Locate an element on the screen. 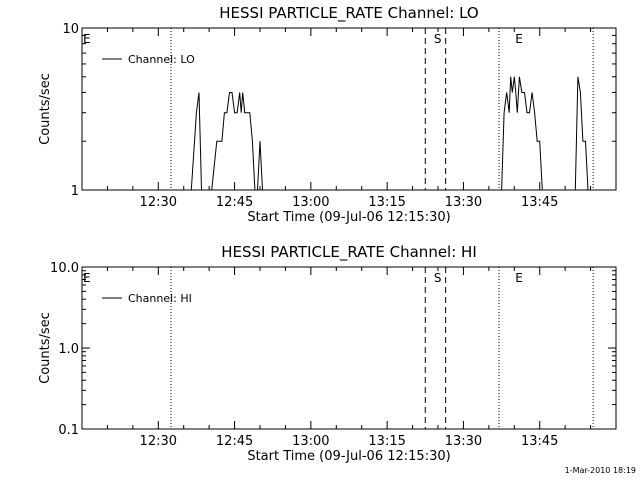  panel-1-x-tick-label: 13:00 is located at coordinates (310, 202).